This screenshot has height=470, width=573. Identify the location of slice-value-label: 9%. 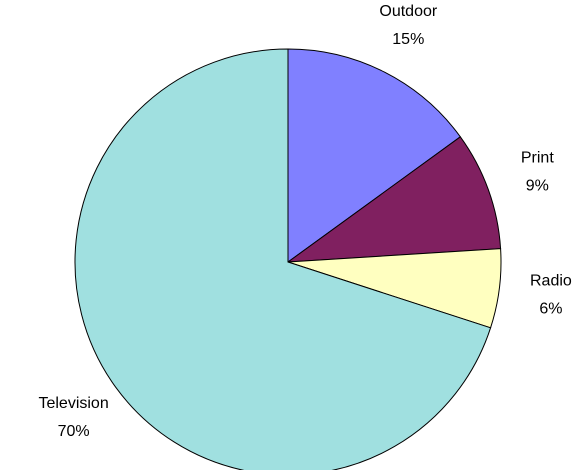
(537, 185).